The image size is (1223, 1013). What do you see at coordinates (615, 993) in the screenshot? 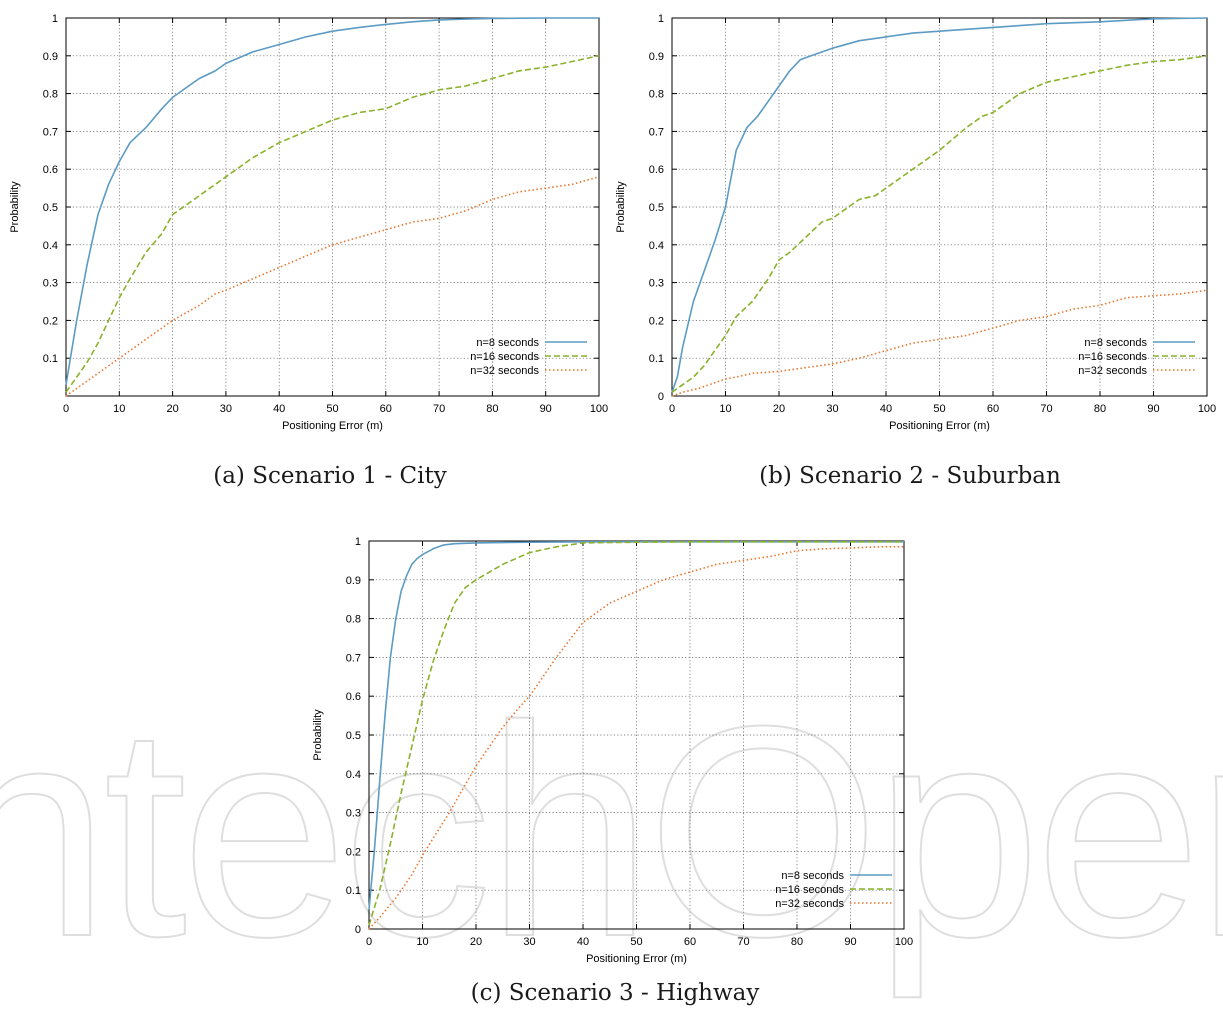
I see `caption-c: (c) Scenario 3 - Highway` at bounding box center [615, 993].